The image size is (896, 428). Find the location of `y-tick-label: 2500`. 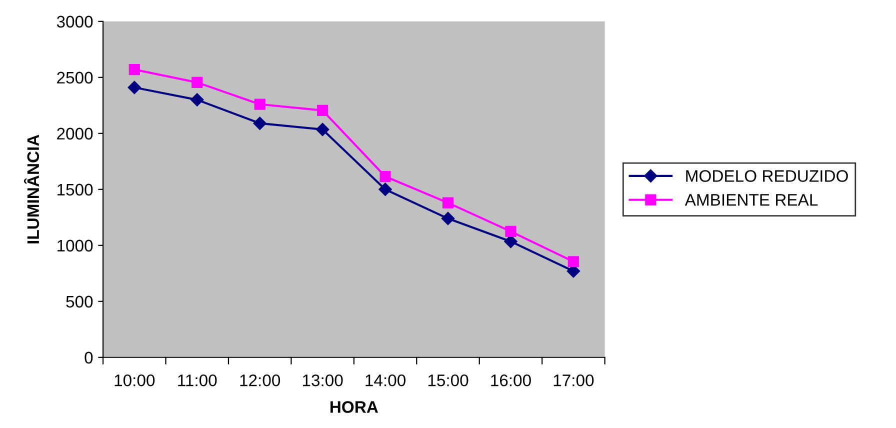

y-tick-label: 2500 is located at coordinates (75, 78).